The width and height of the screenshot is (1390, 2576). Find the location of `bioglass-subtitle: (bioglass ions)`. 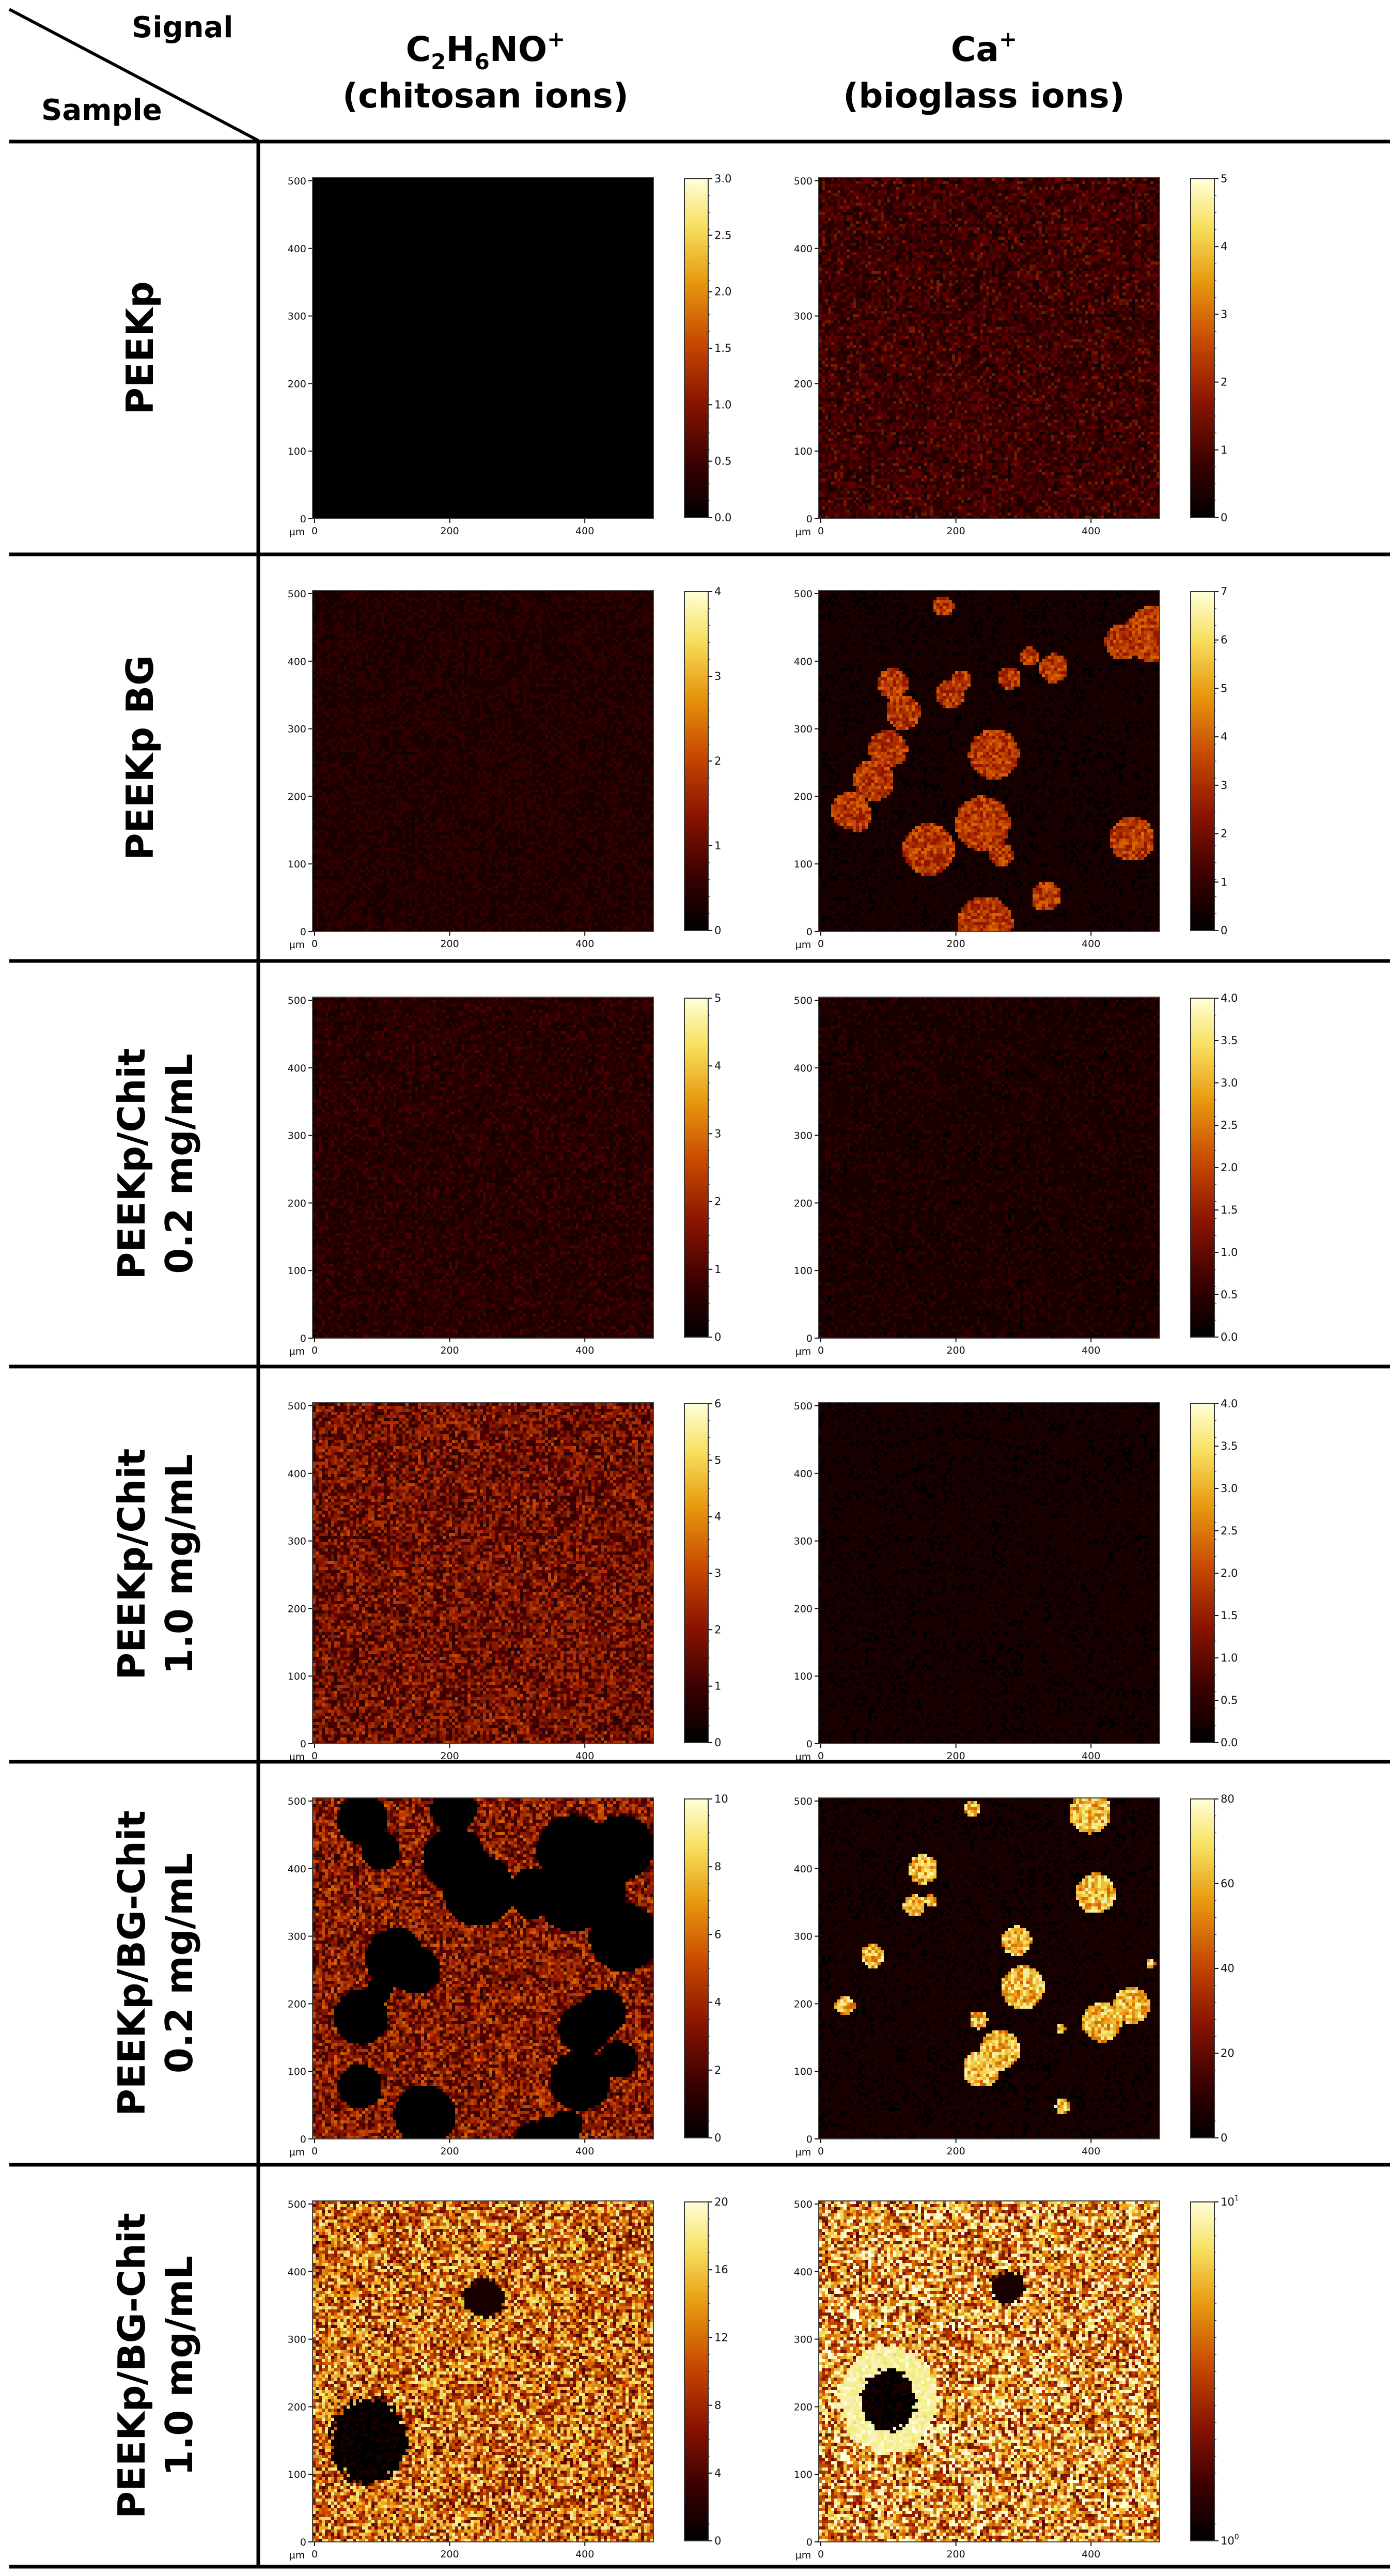

bioglass-subtitle: (bioglass ions) is located at coordinates (984, 96).